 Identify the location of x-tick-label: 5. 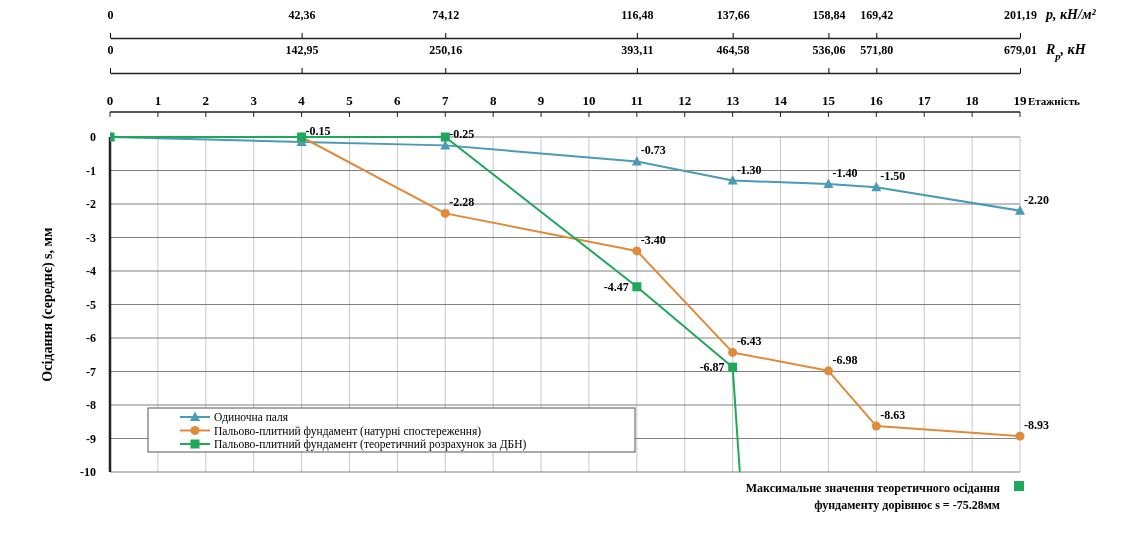
(350, 100).